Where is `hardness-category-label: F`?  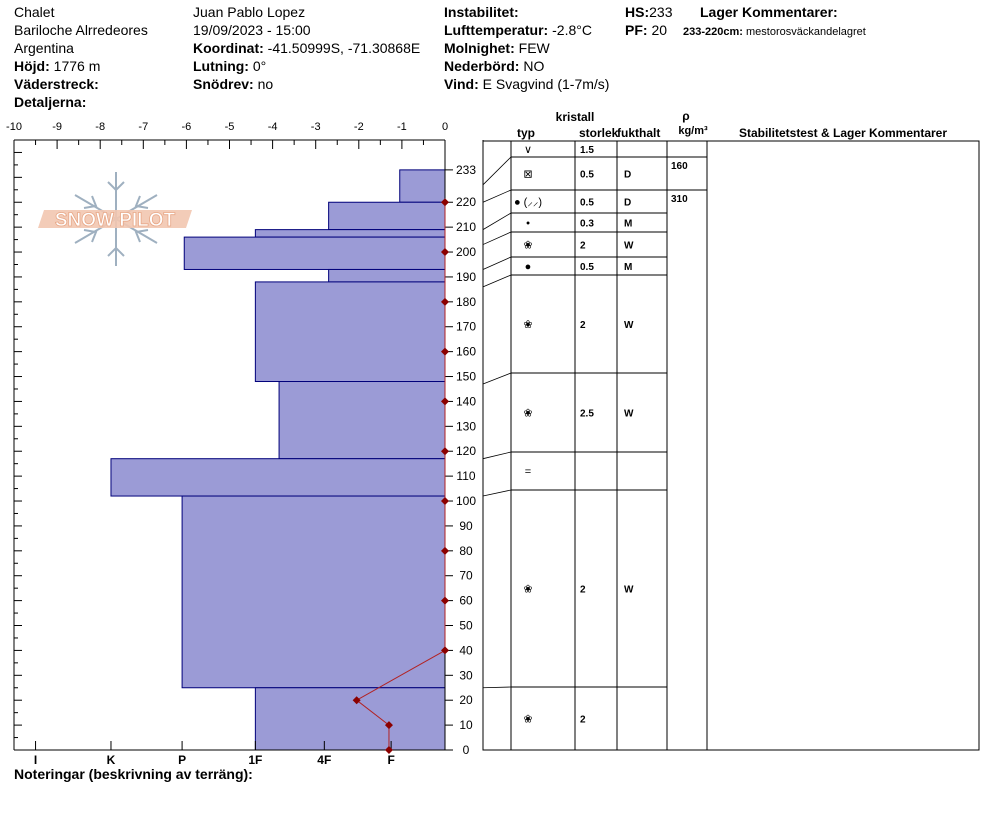 hardness-category-label: F is located at coordinates (390, 760).